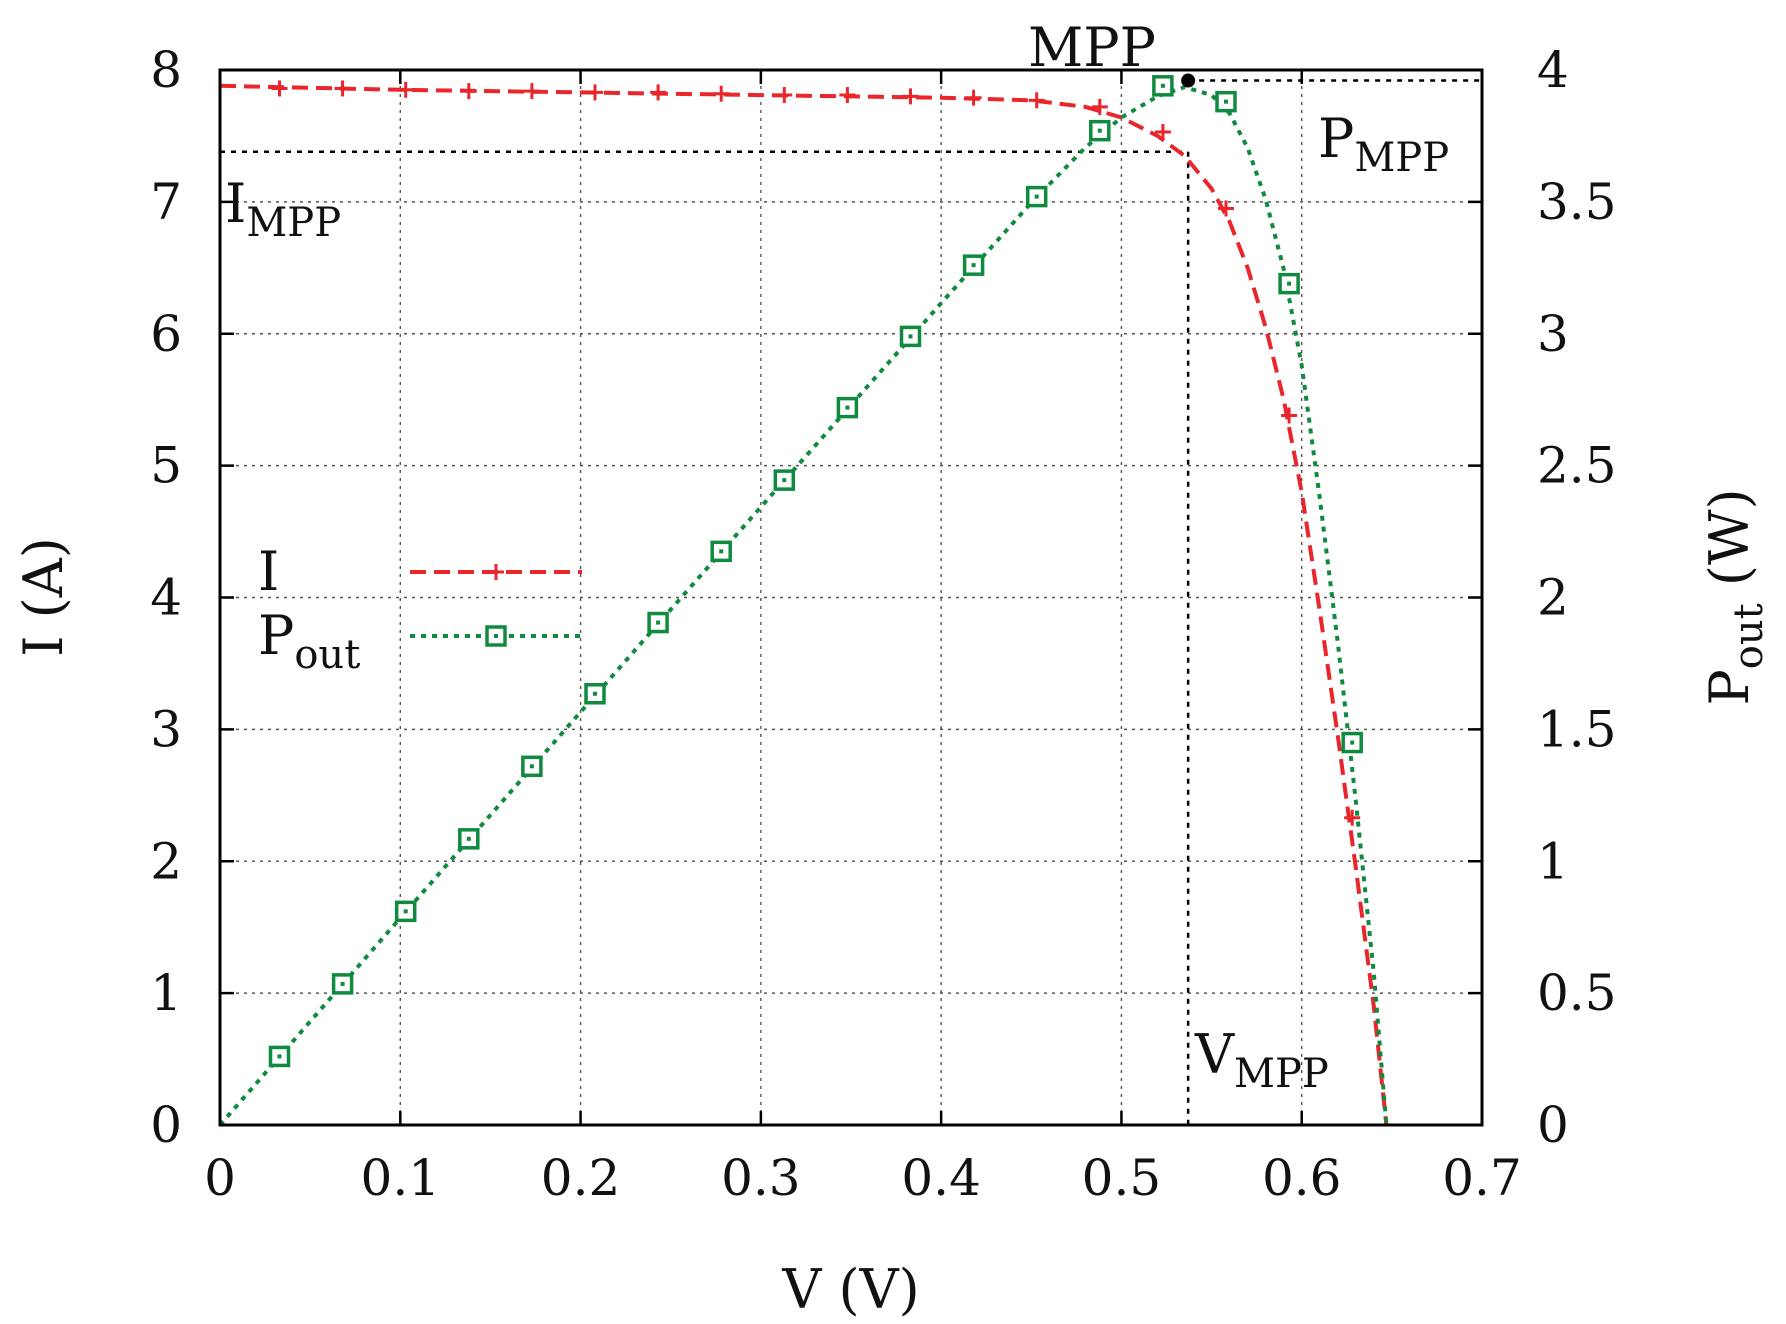 The height and width of the screenshot is (1324, 1786). I want to click on legend-label-main: P, so click(276, 635).